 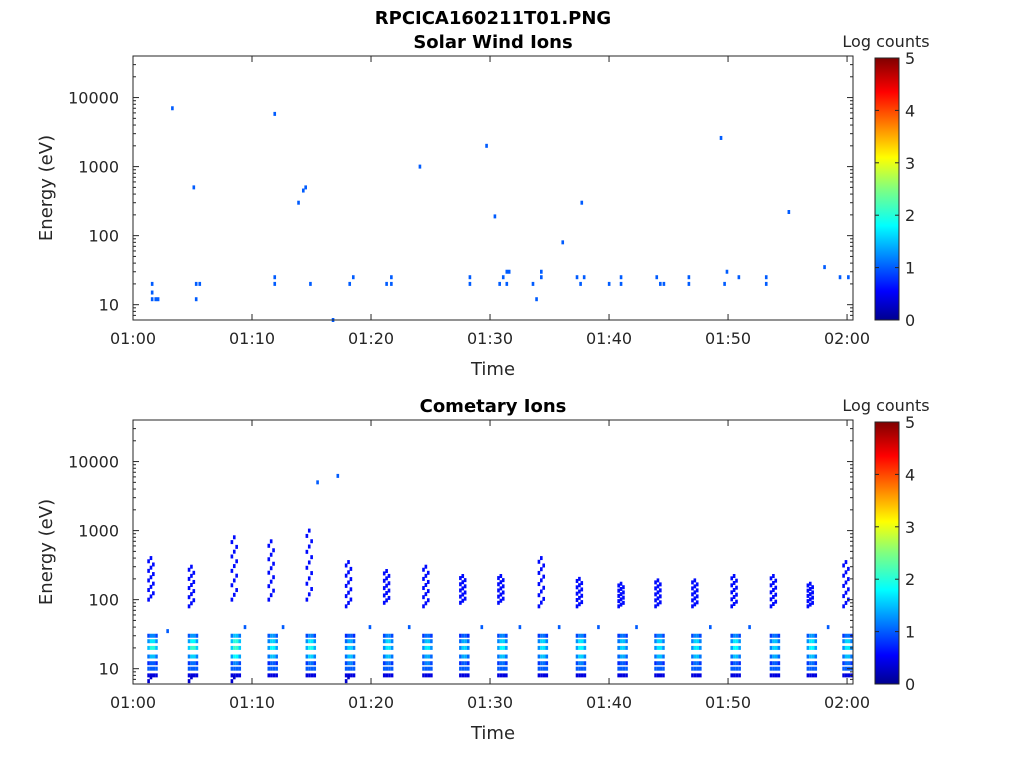 What do you see at coordinates (910, 579) in the screenshot?
I see `colorbar-tick-label: 2` at bounding box center [910, 579].